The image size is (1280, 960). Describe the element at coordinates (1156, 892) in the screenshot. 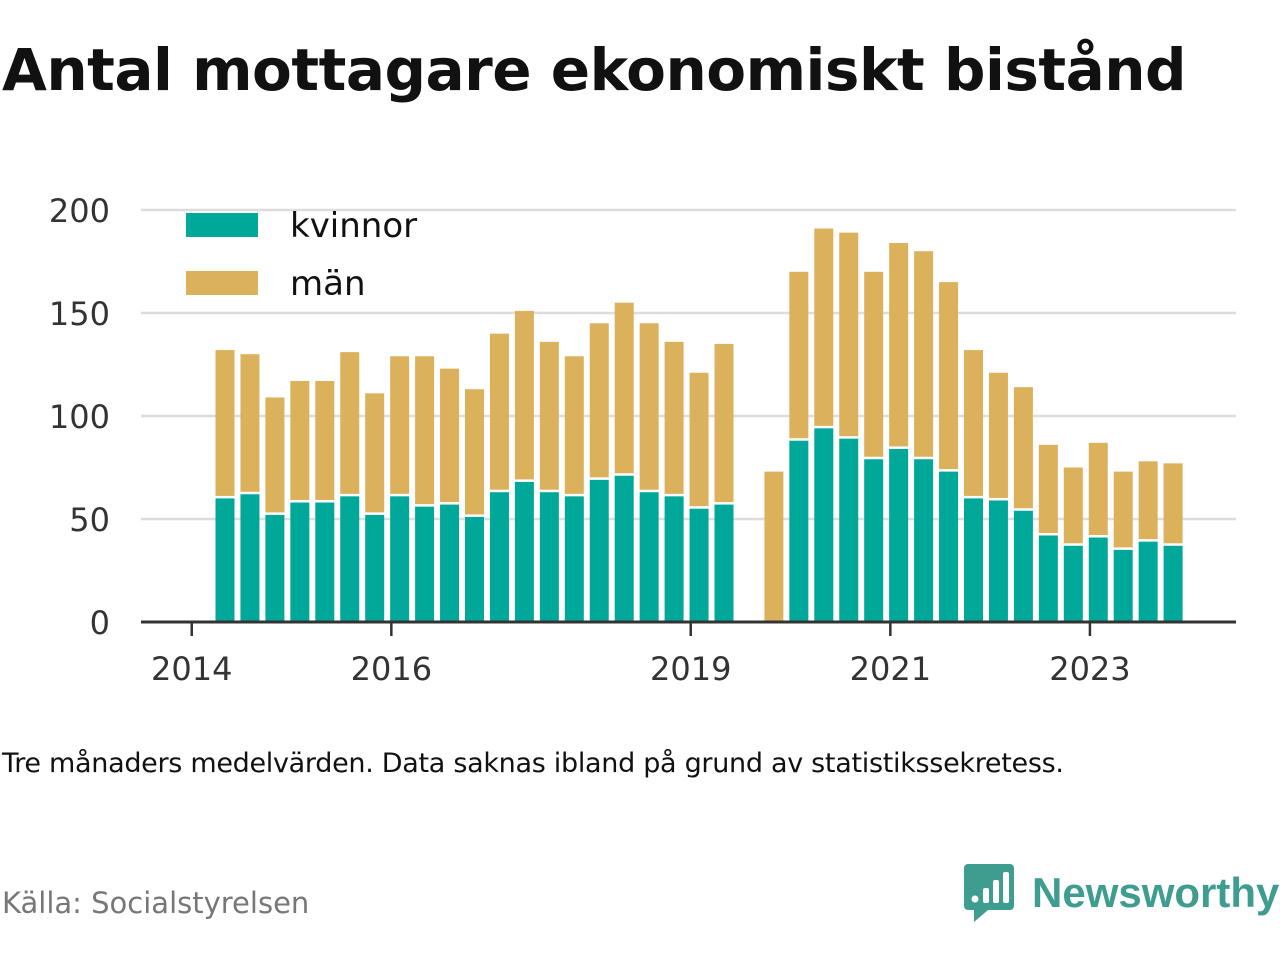

I see `brand-name: Newsworthy` at that location.